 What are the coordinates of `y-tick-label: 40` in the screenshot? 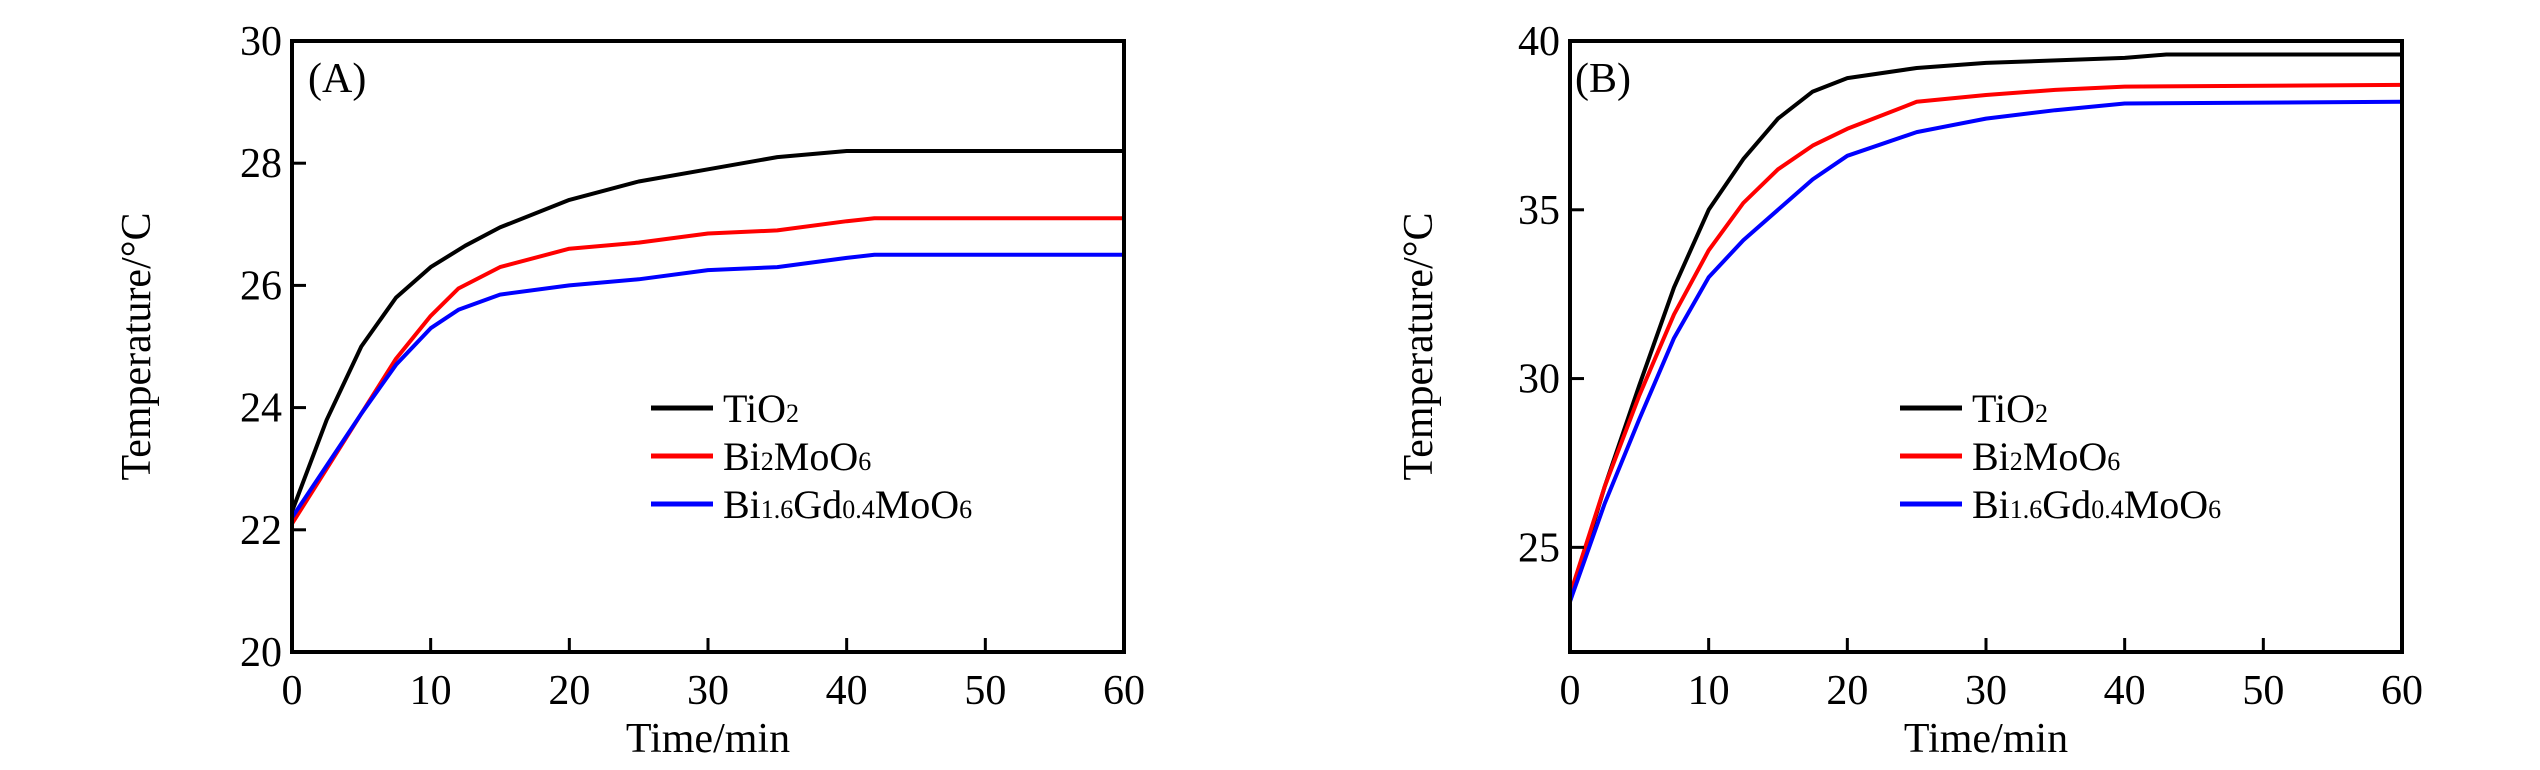 It's located at (1539, 42).